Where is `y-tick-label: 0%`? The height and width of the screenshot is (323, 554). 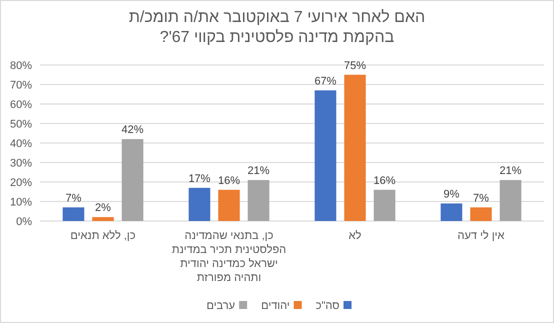
y-tick-label: 0% is located at coordinates (24, 222).